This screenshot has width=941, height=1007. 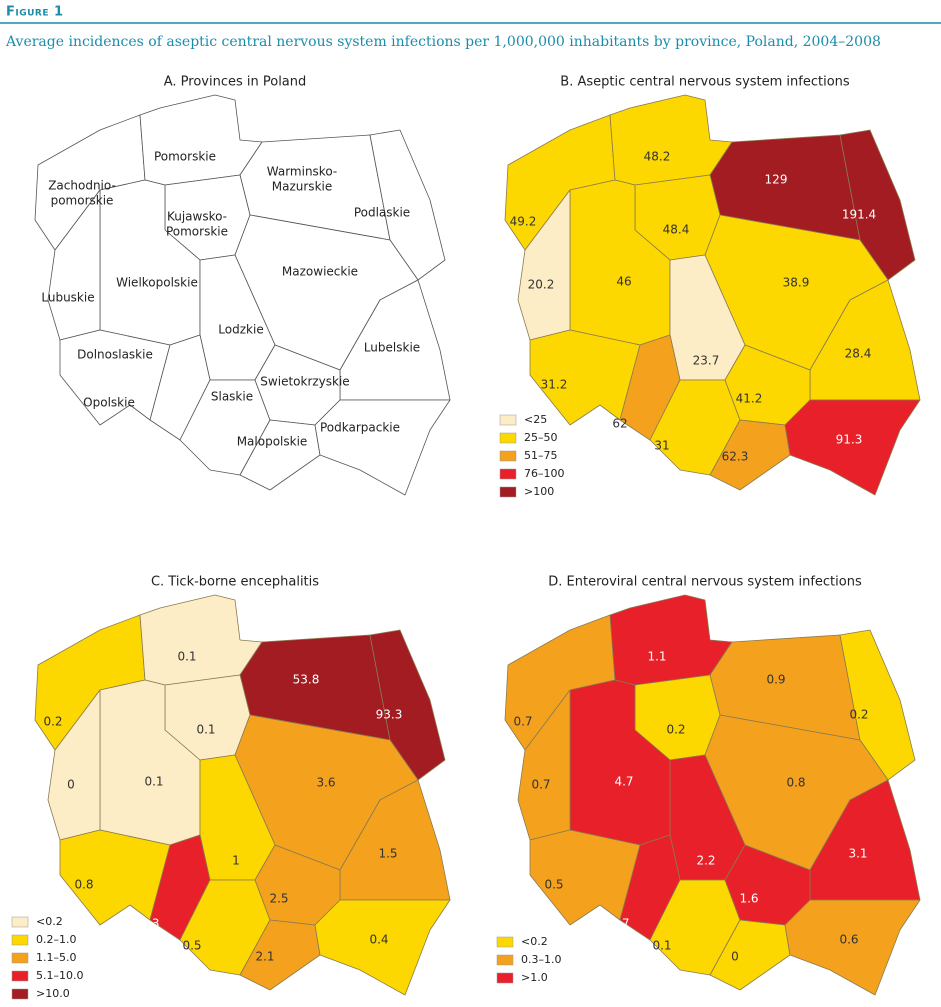 What do you see at coordinates (523, 222) in the screenshot?
I see `province-value: 49.2` at bounding box center [523, 222].